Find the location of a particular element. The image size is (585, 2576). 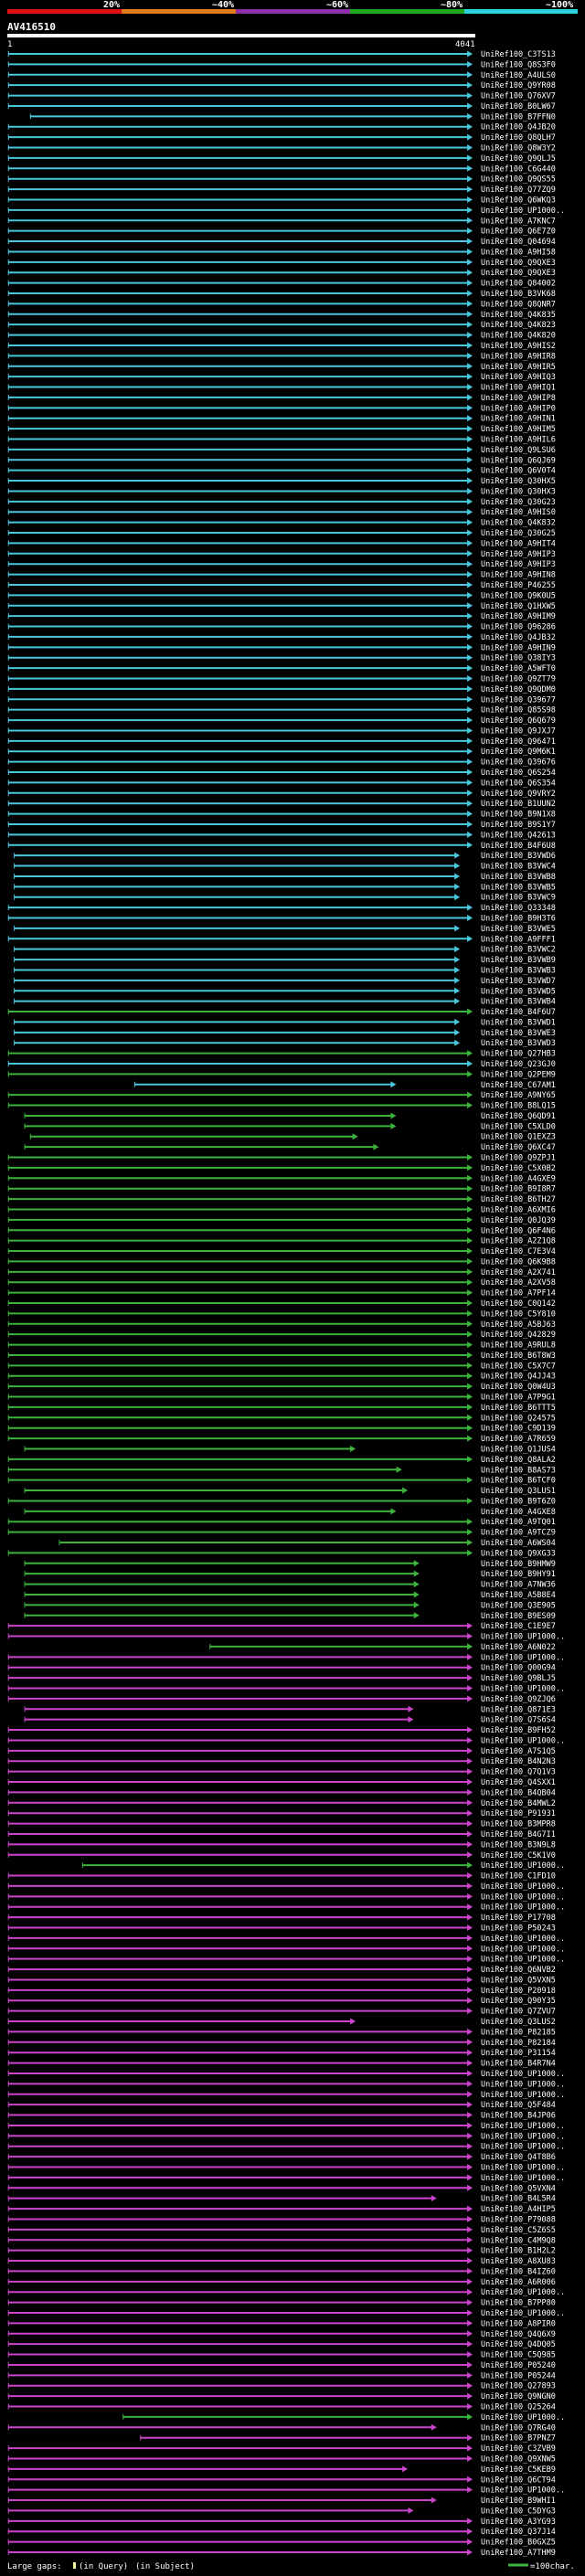

hit-row: UniRef100_B4F6U7 is located at coordinates (282, 1012).